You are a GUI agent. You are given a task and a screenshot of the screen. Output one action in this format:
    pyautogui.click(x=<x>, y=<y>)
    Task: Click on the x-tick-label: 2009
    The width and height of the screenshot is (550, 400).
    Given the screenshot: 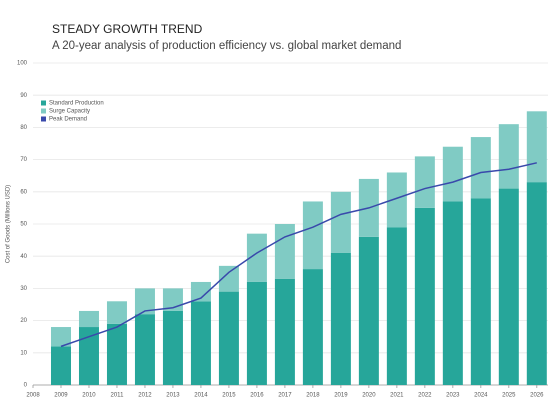 What is the action you would take?
    pyautogui.click(x=61, y=396)
    